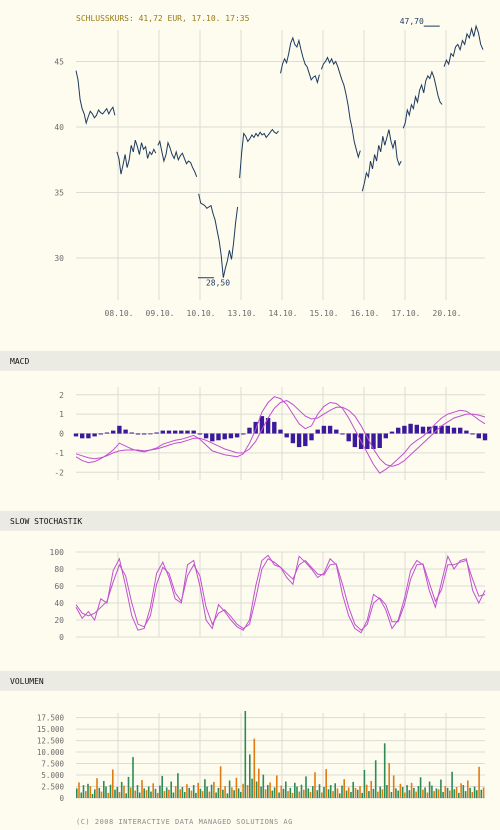  What do you see at coordinates (51, 718) in the screenshot?
I see `y-tick-label: 17.500` at bounding box center [51, 718].